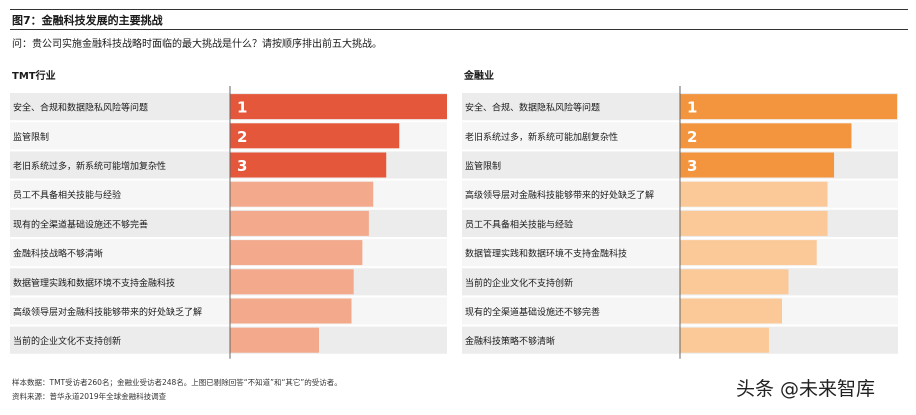  I want to click on finance-category-label: 安全、合规、数据隐私风险等问题, so click(532, 108).